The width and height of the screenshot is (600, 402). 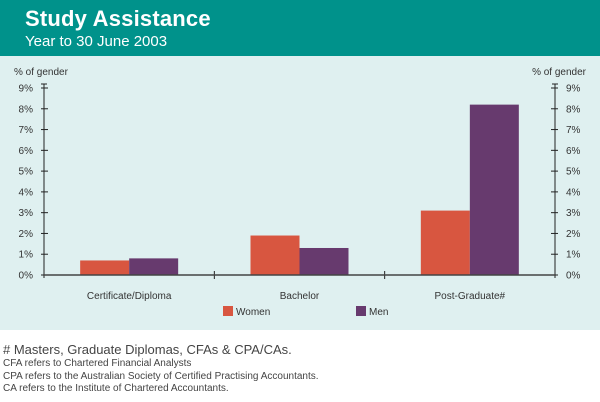 I want to click on header-banner: Study Assistance Year to 30 June 2003, so click(x=300, y=28).